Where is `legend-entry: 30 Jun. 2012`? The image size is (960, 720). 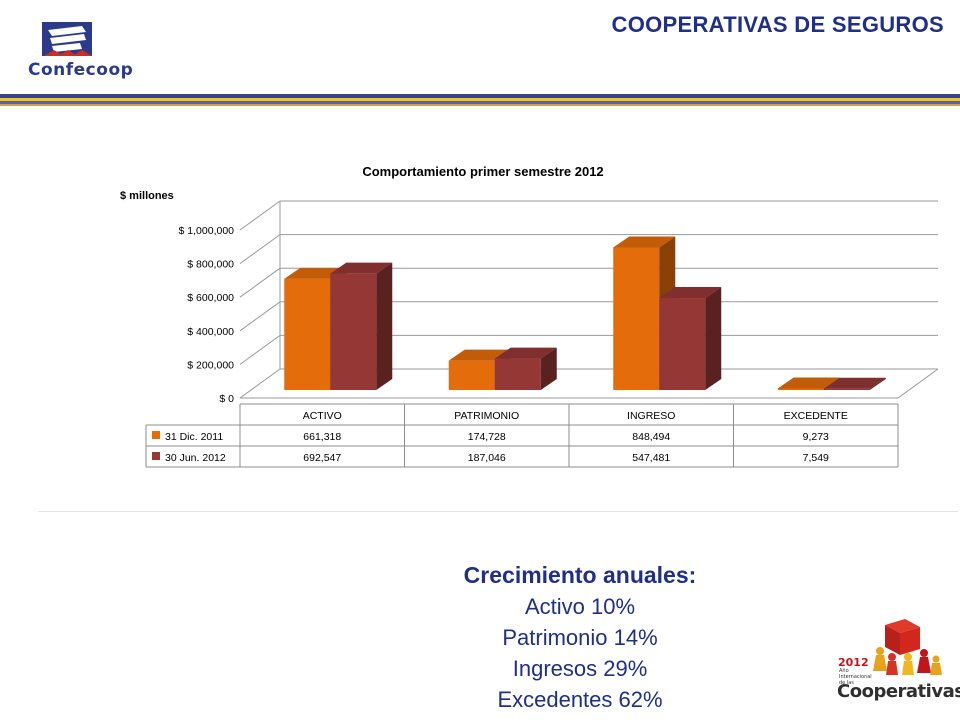
legend-entry: 30 Jun. 2012 is located at coordinates (195, 458).